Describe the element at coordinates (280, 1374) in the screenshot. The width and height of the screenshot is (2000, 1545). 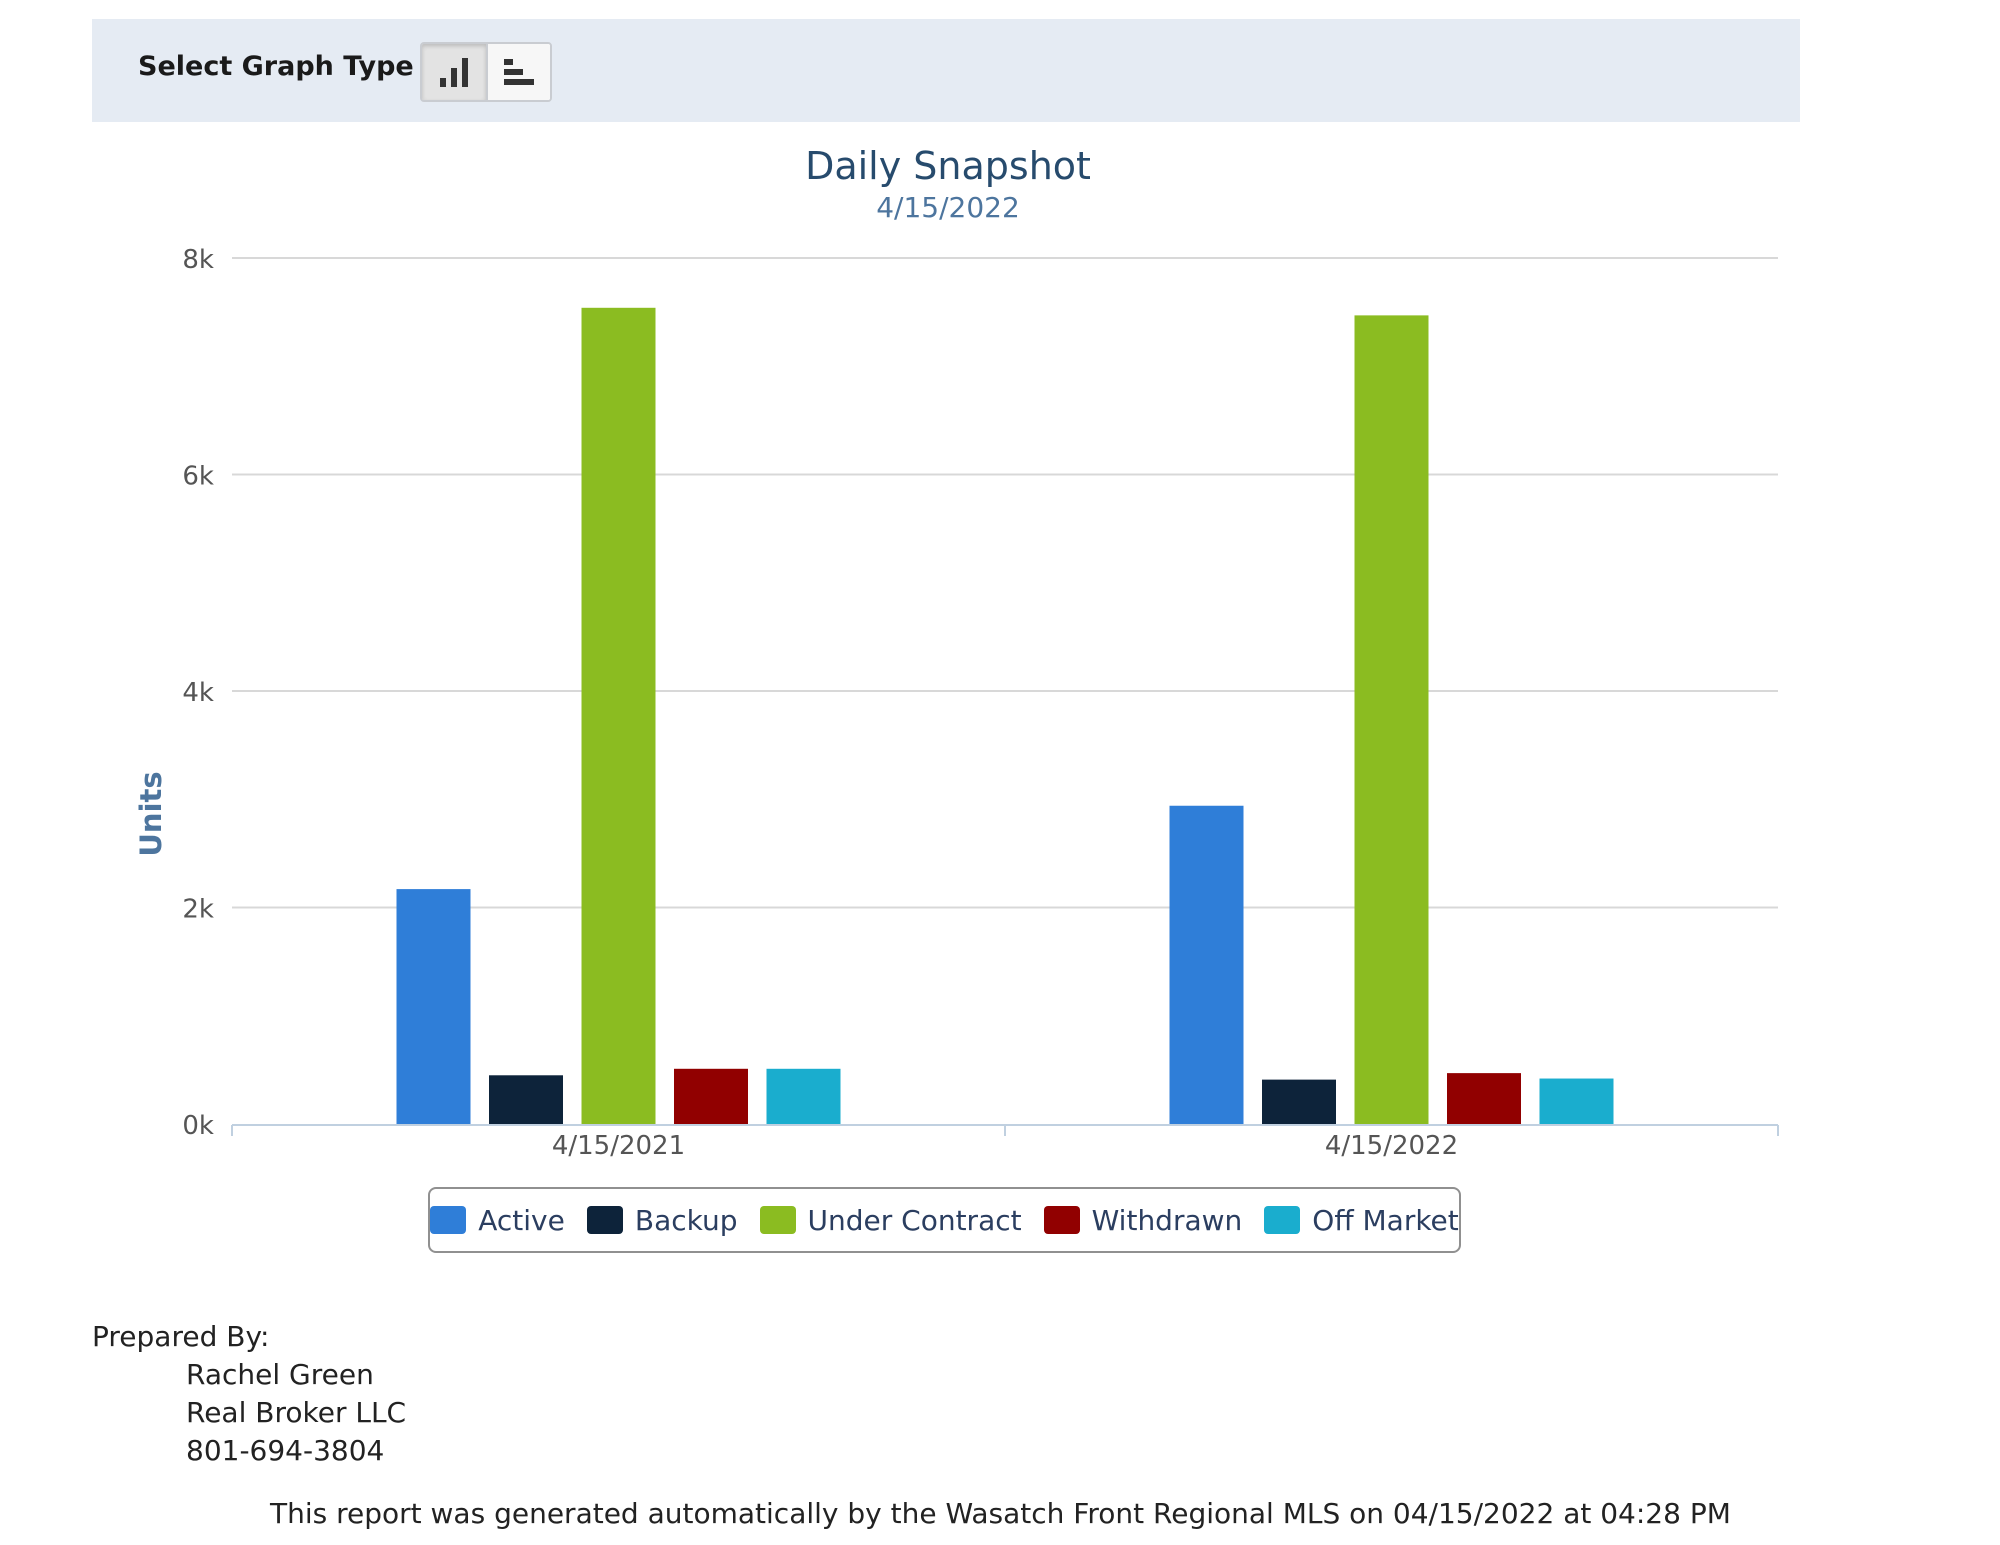
I see `preparer-name: Rachel Green` at that location.